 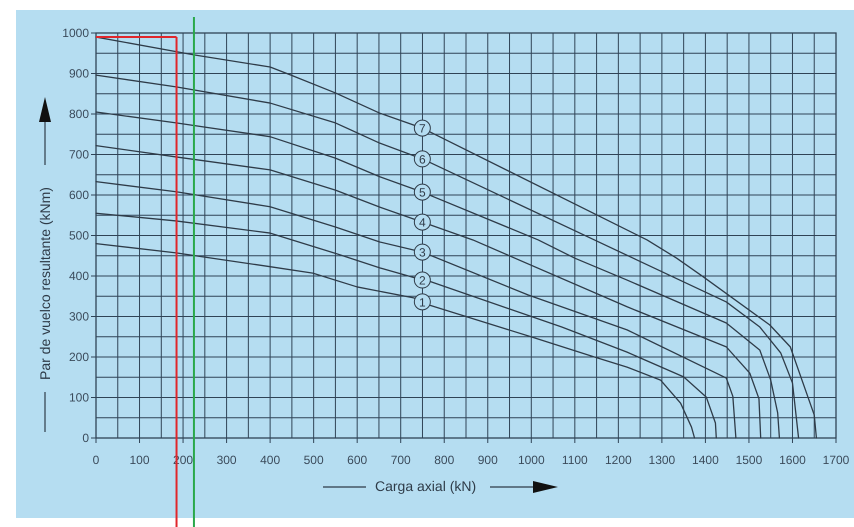 What do you see at coordinates (749, 460) in the screenshot?
I see `x-tick-label: 1500` at bounding box center [749, 460].